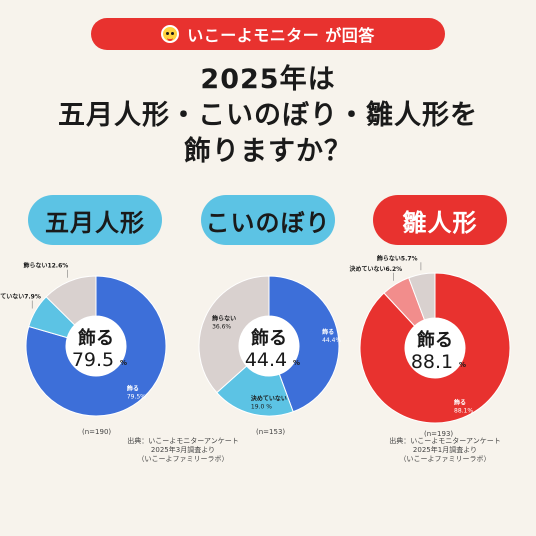  I want to click on smiley-face-icon, so click(170, 34).